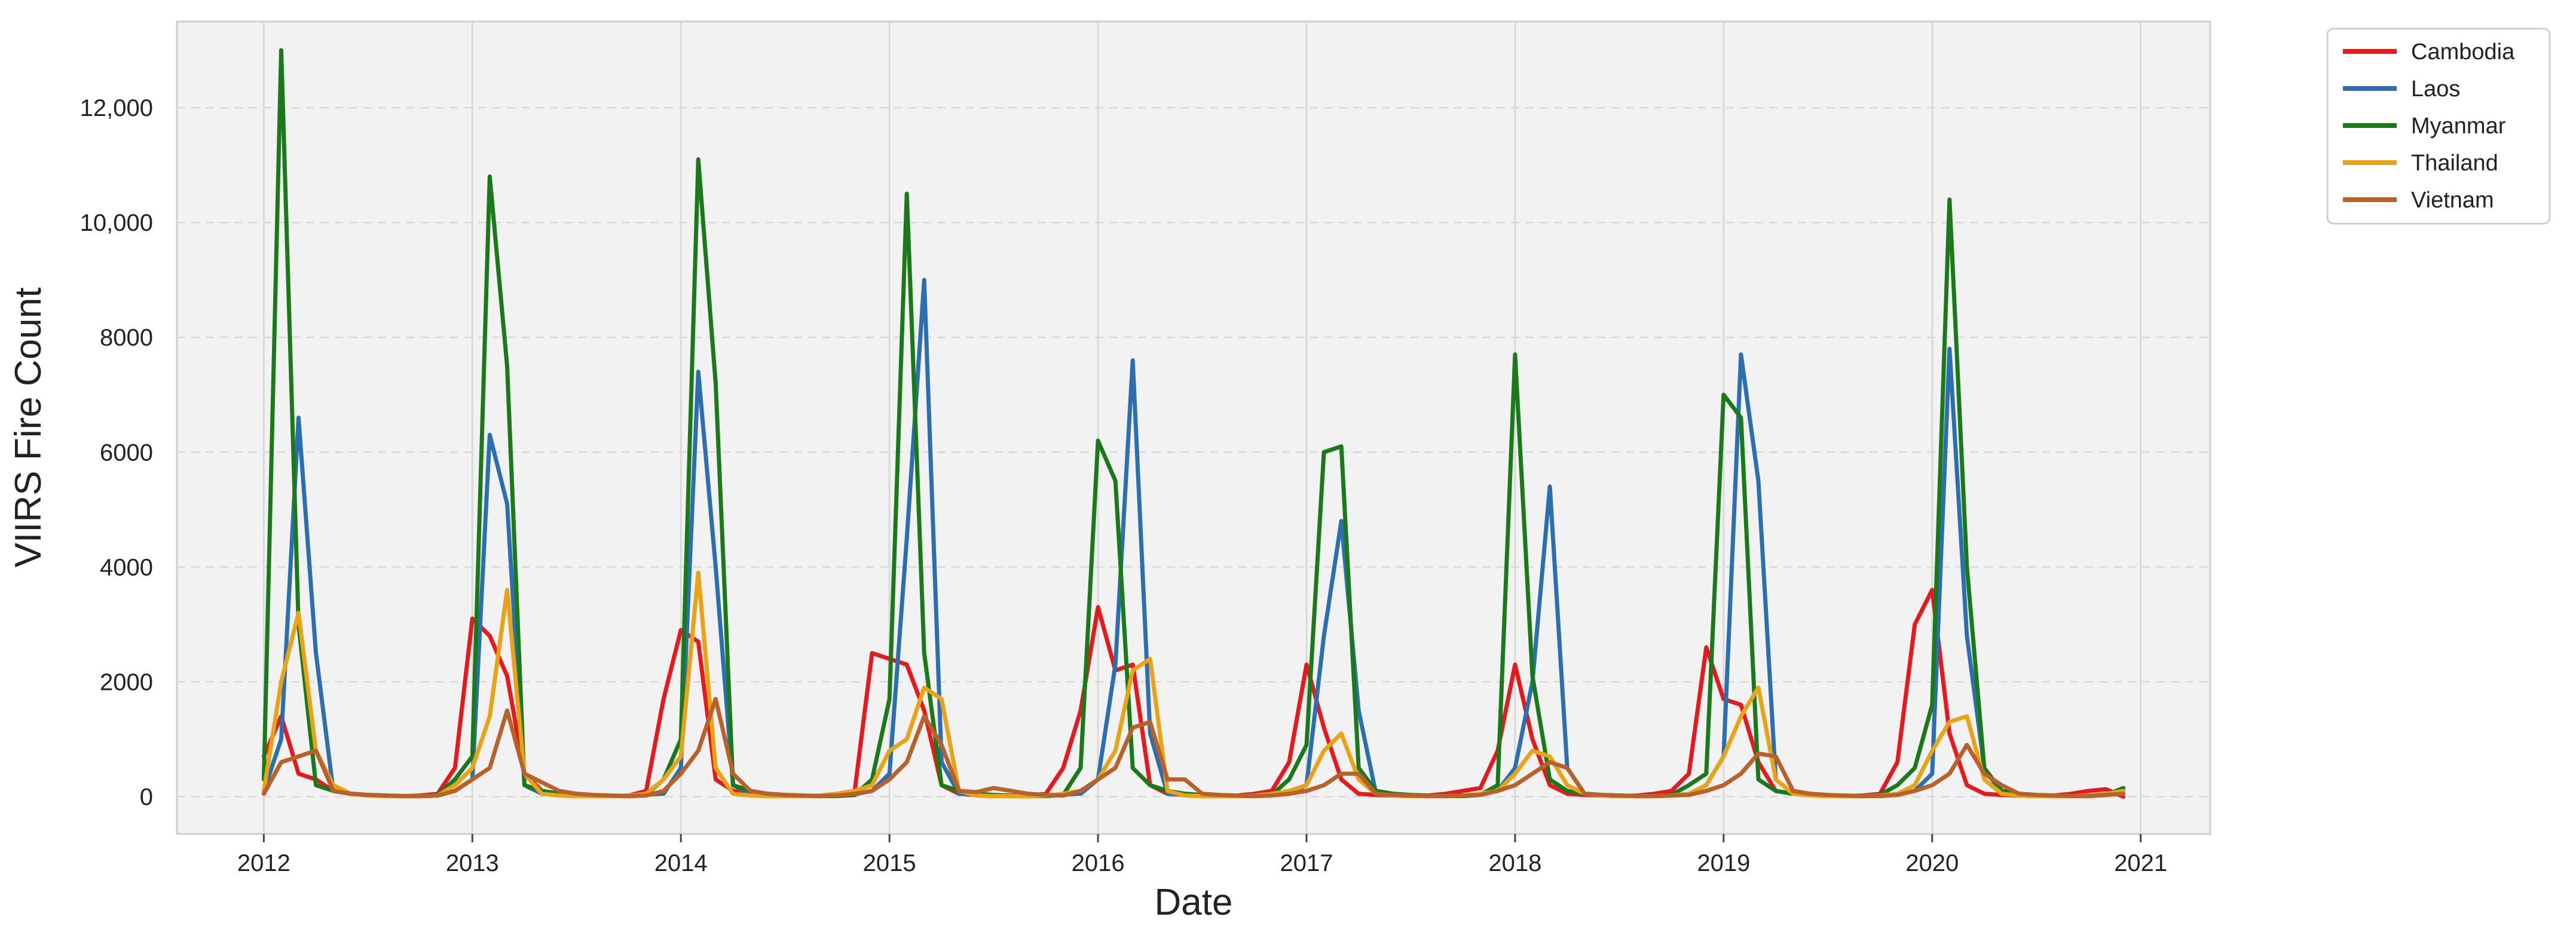 This screenshot has width=2576, height=929. I want to click on y-tick-label: 2000, so click(126, 682).